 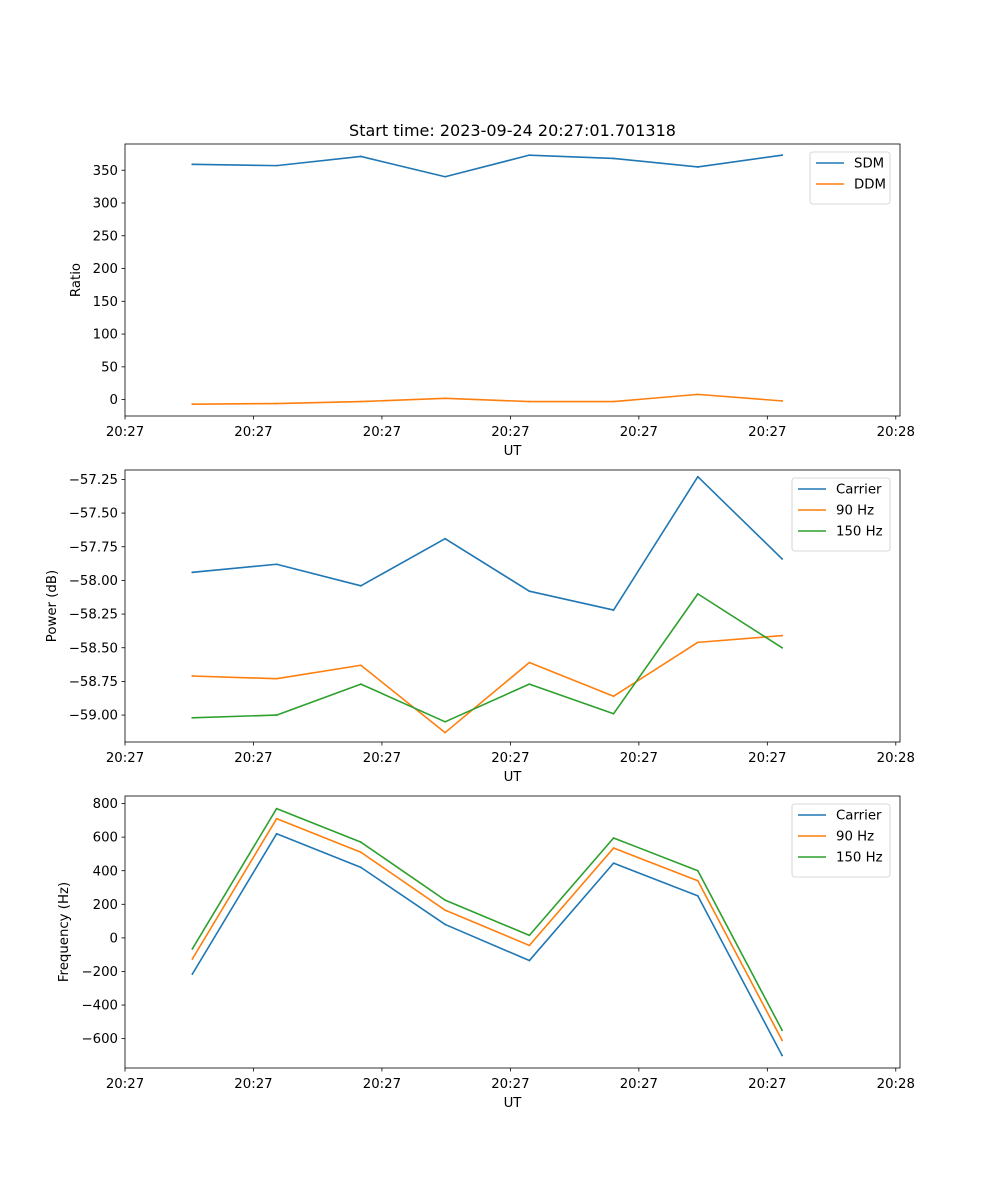 What do you see at coordinates (105, 335) in the screenshot?
I see `y-tick-label: 100` at bounding box center [105, 335].